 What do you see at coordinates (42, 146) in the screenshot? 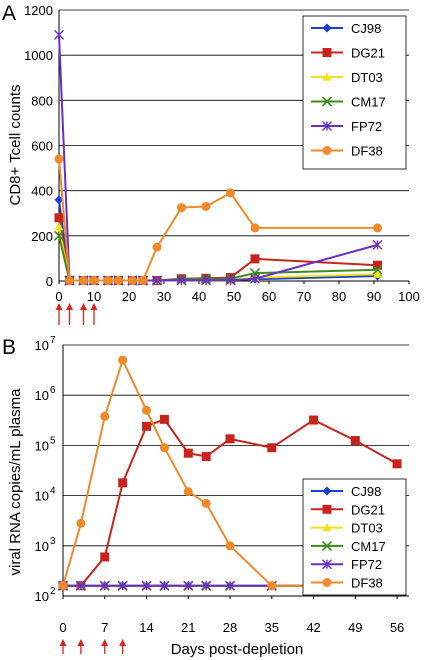
I see `y-tick-label: 600` at bounding box center [42, 146].